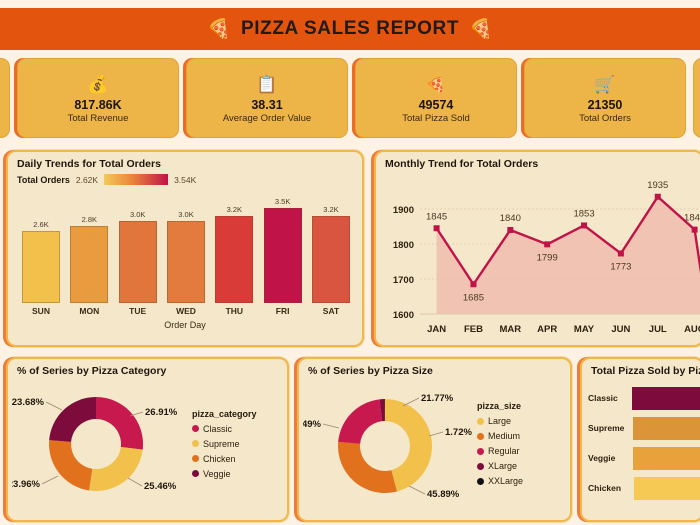 The width and height of the screenshot is (700, 525). What do you see at coordinates (403, 315) in the screenshot?
I see `y-tick-label: 1600` at bounding box center [403, 315].